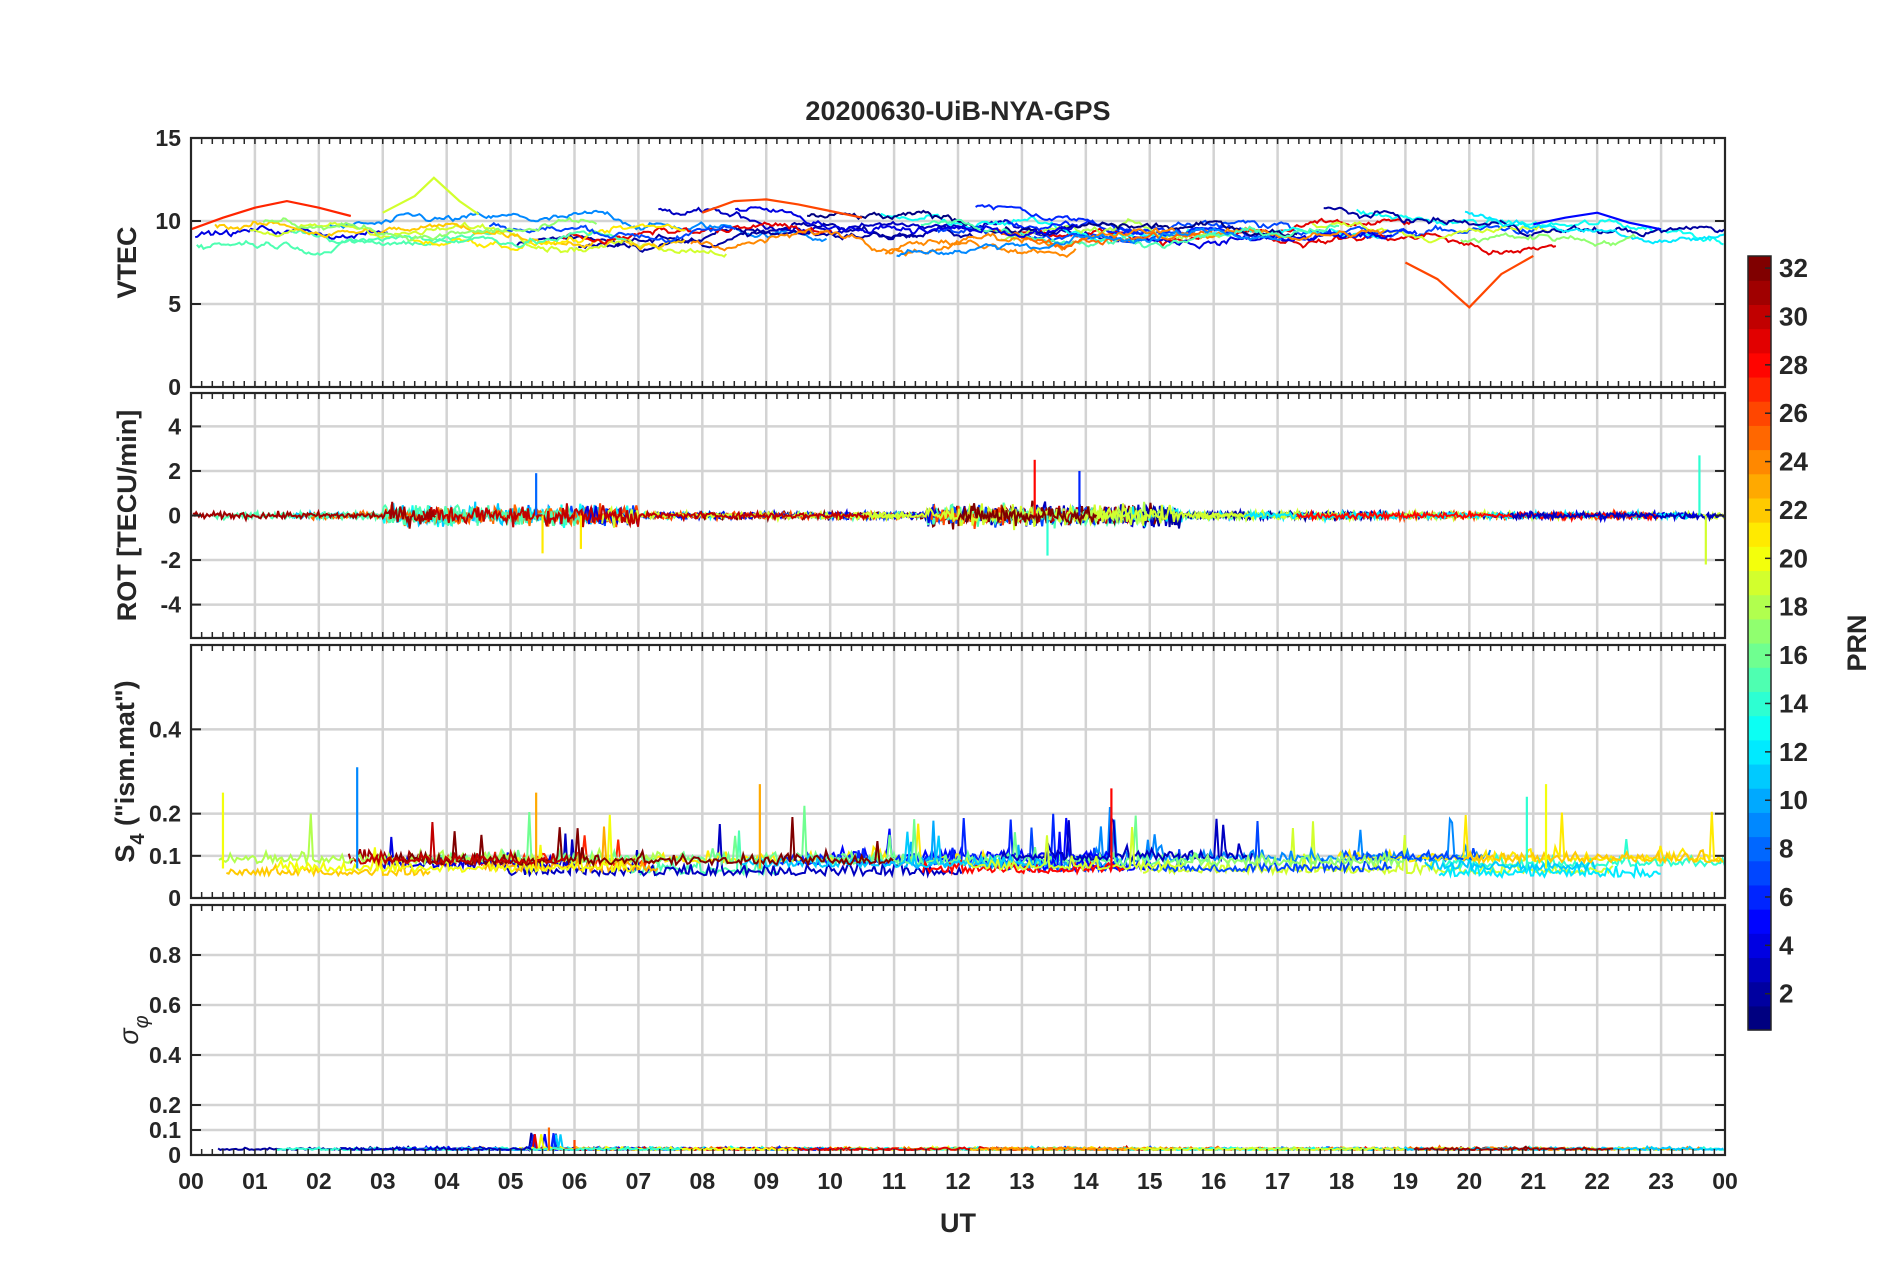 Image resolution: width=1902 pixels, height=1272 pixels. I want to click on x-tick-label: 04, so click(447, 1181).